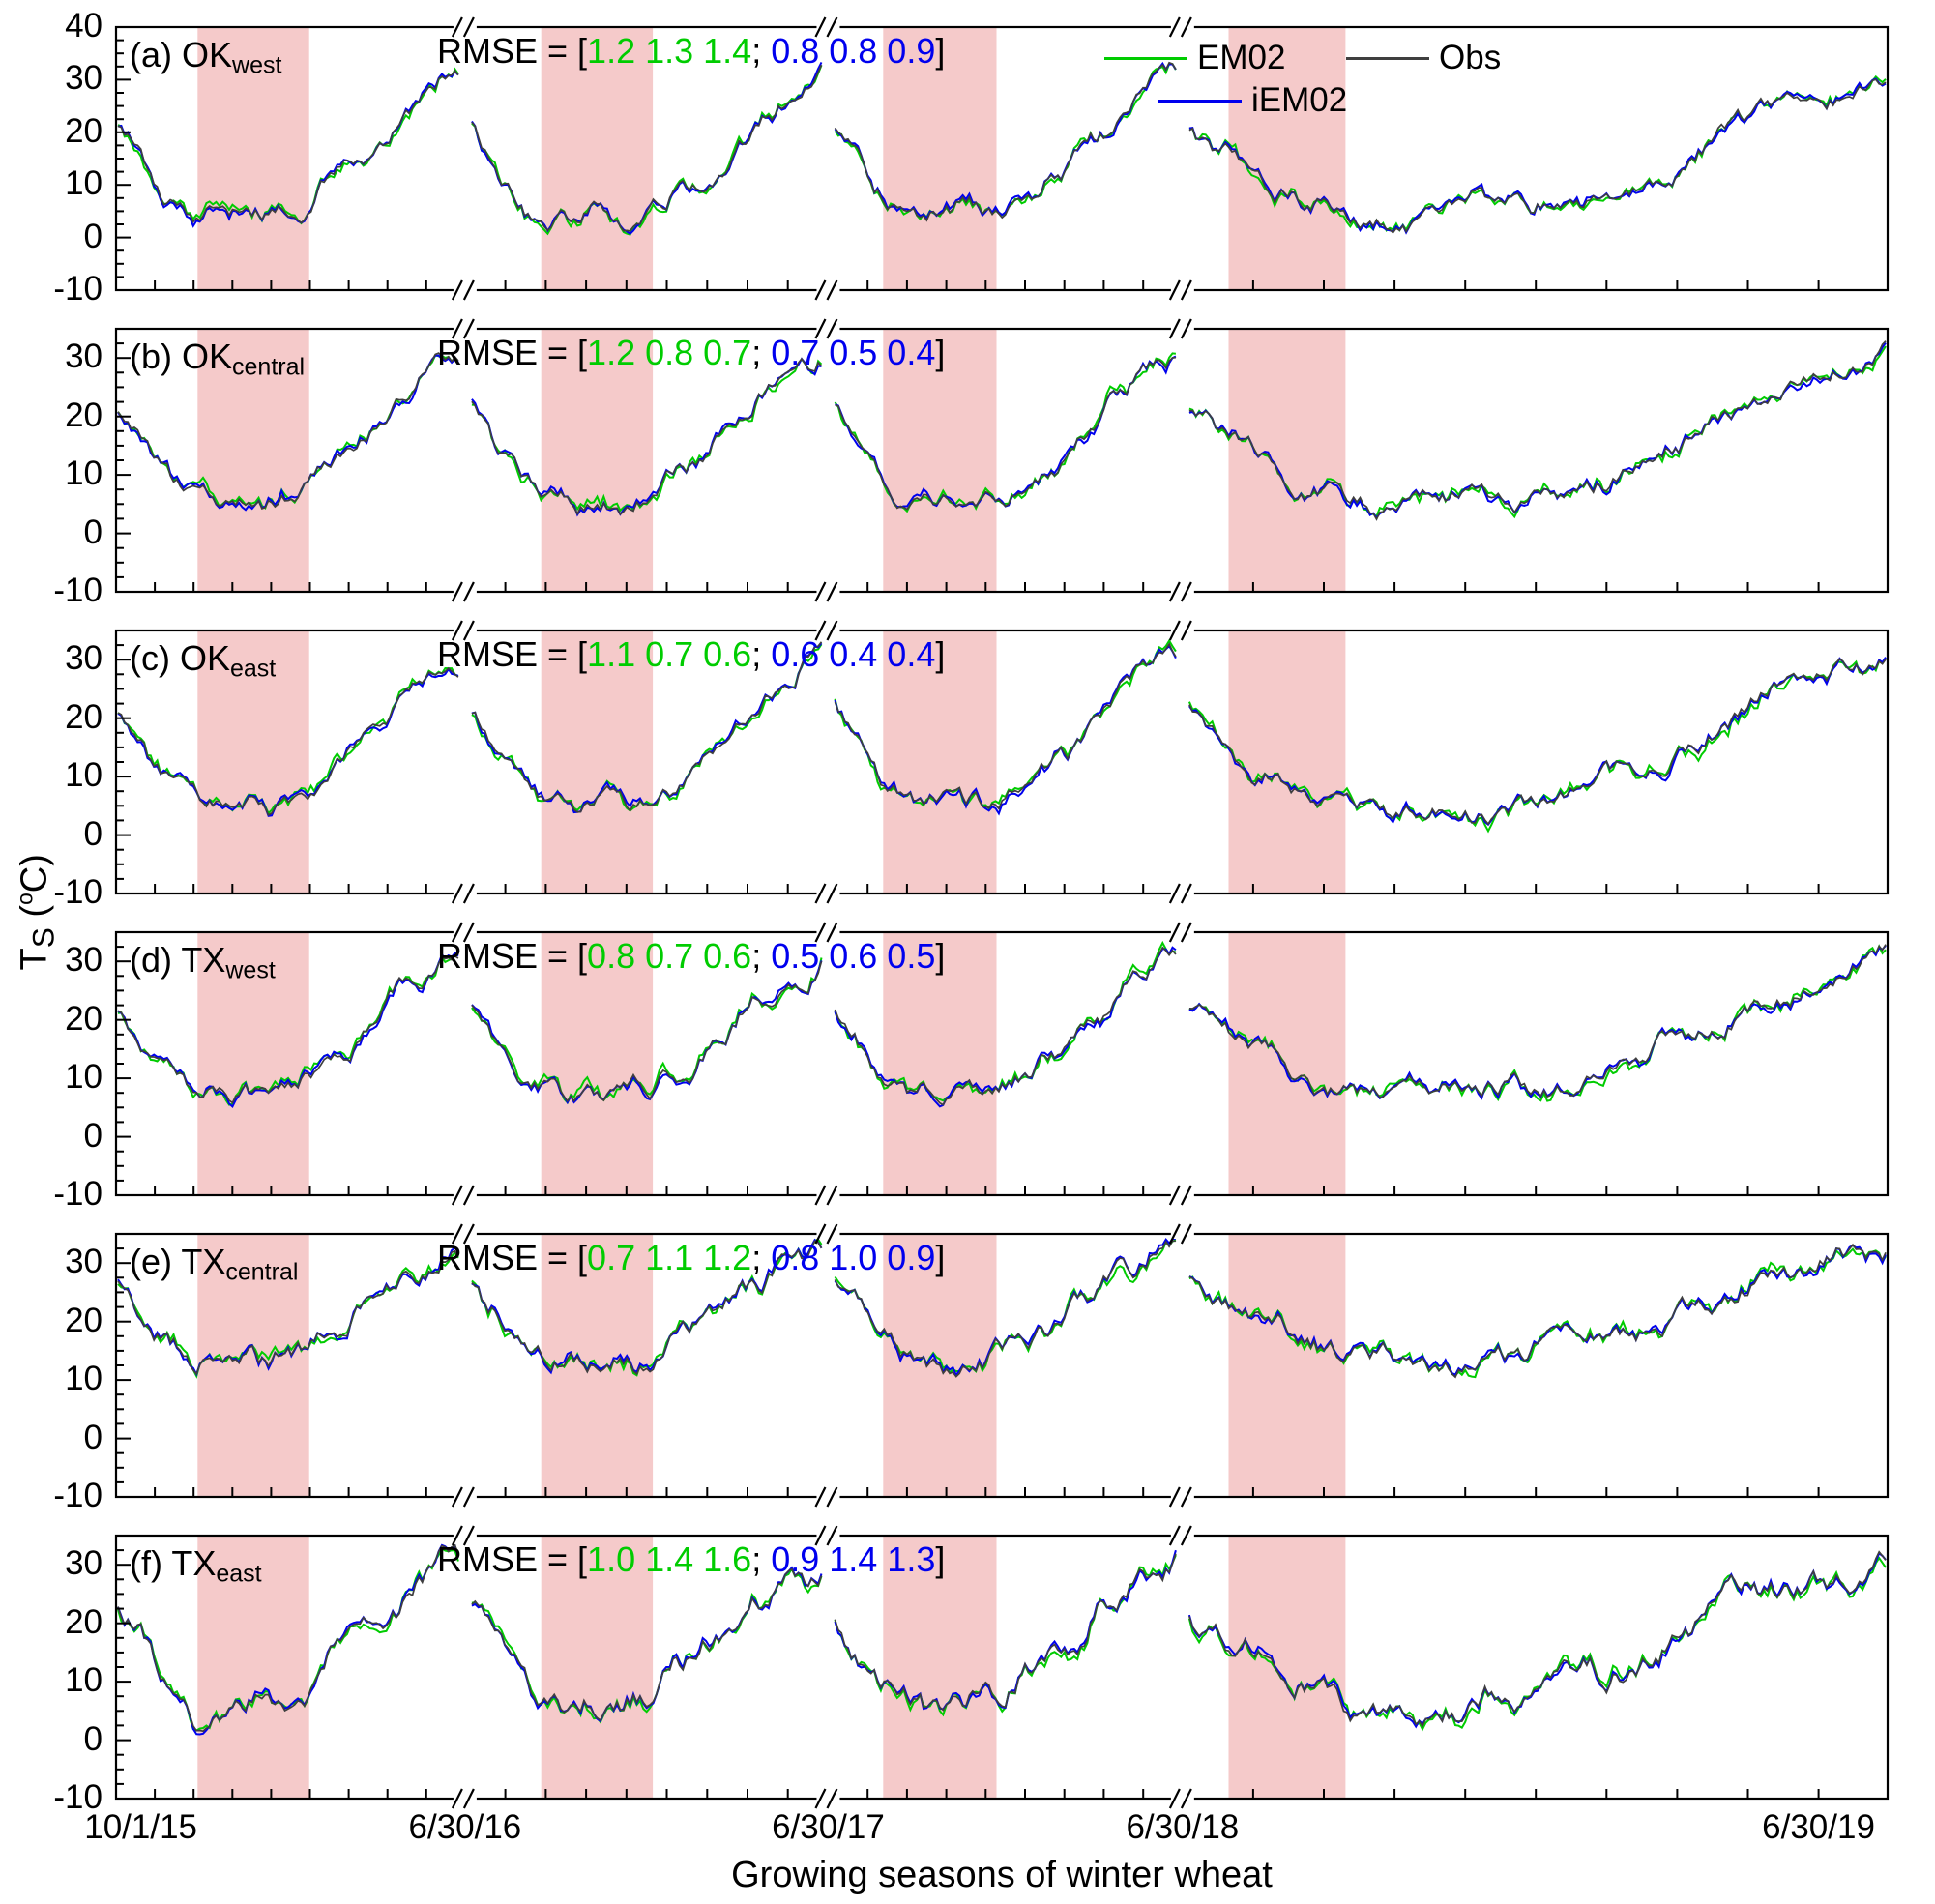  What do you see at coordinates (34, 960) in the screenshot?
I see `y-axis-title-base: T` at bounding box center [34, 960].